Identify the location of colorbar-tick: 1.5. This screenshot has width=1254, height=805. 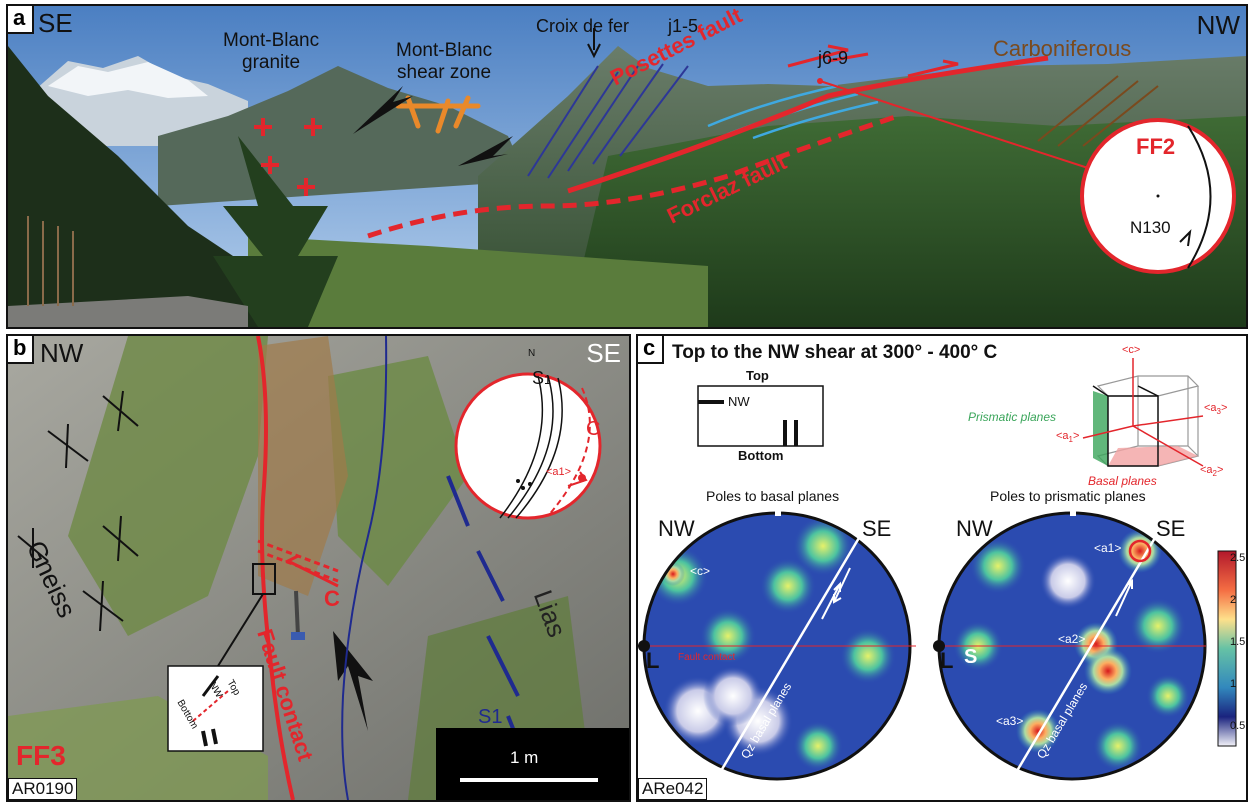
(1238, 642).